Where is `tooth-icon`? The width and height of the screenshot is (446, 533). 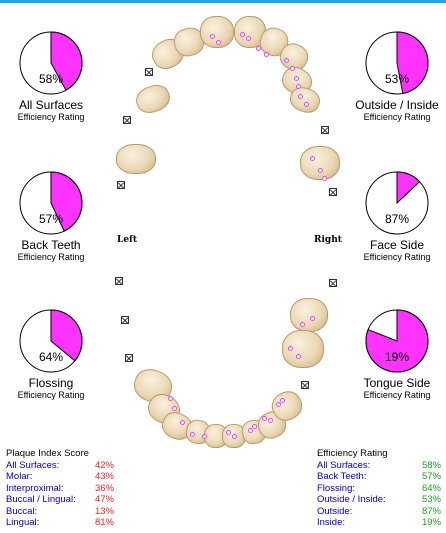
tooth-icon is located at coordinates (320, 163).